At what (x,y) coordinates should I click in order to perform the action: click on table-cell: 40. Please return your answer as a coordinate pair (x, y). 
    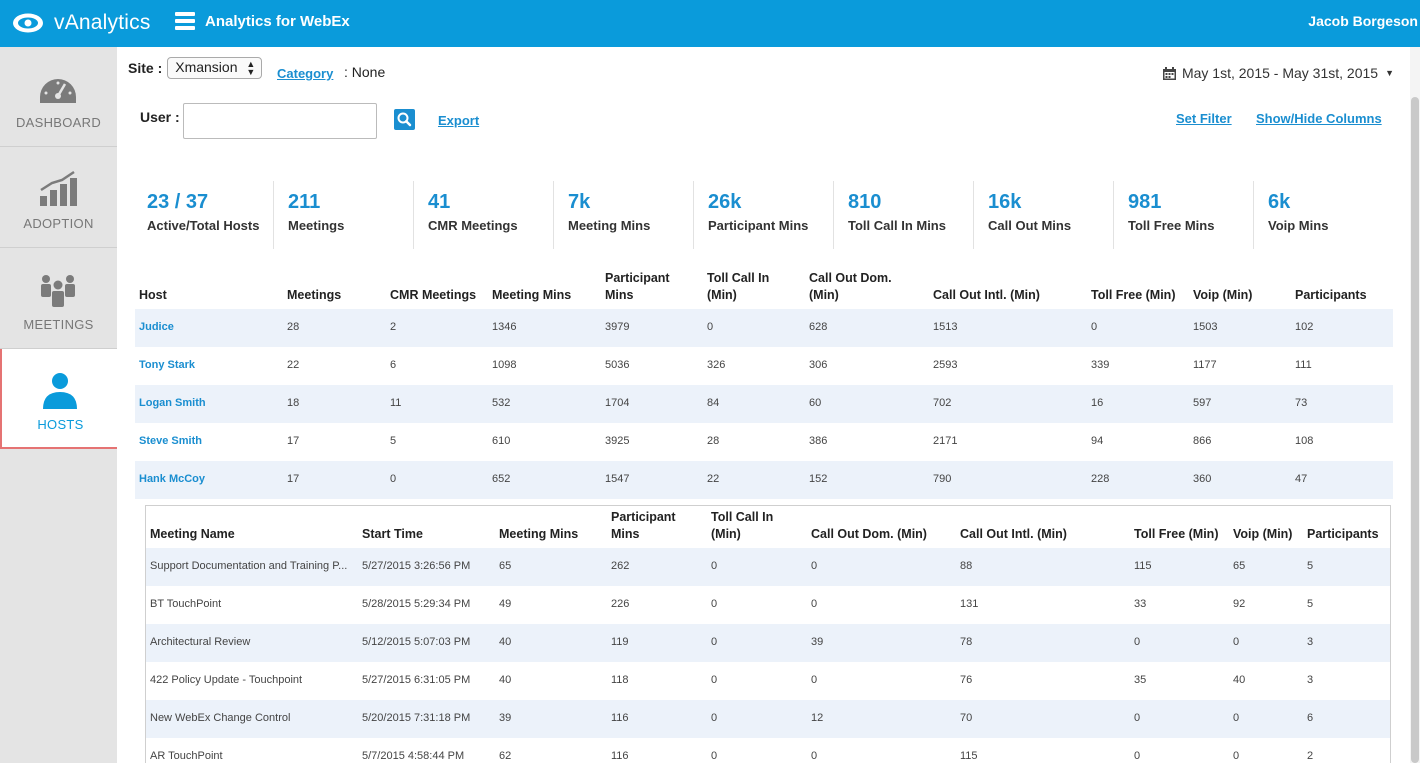
    Looking at the image, I should click on (505, 680).